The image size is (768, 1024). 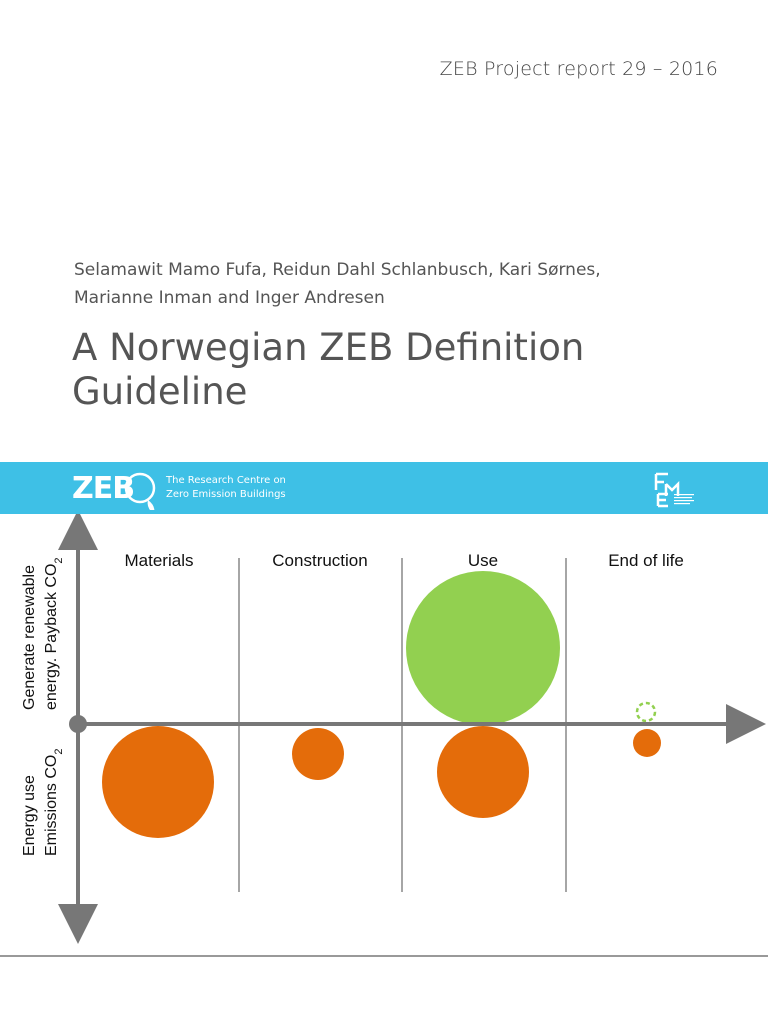 I want to click on emission-circle-construction, so click(x=318, y=754).